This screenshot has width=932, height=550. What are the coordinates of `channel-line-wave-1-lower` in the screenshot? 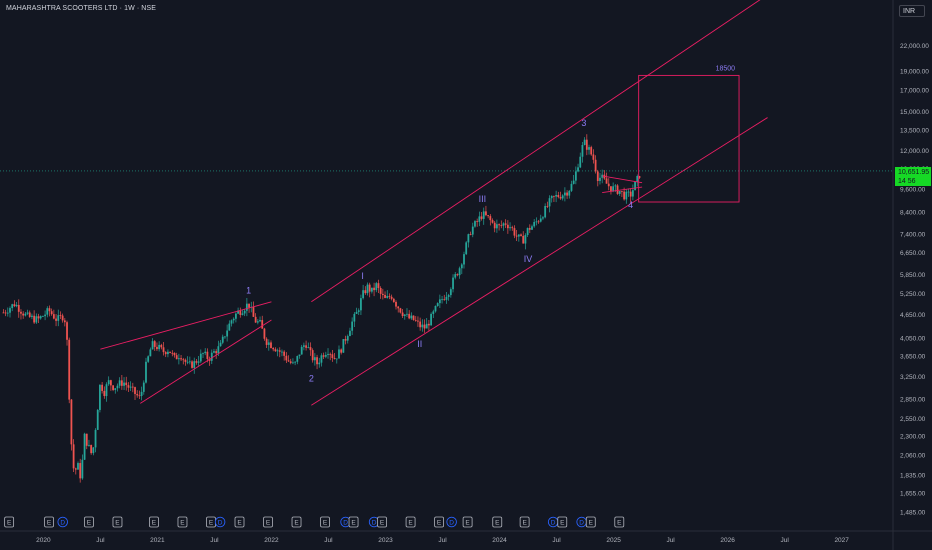 It's located at (206, 361).